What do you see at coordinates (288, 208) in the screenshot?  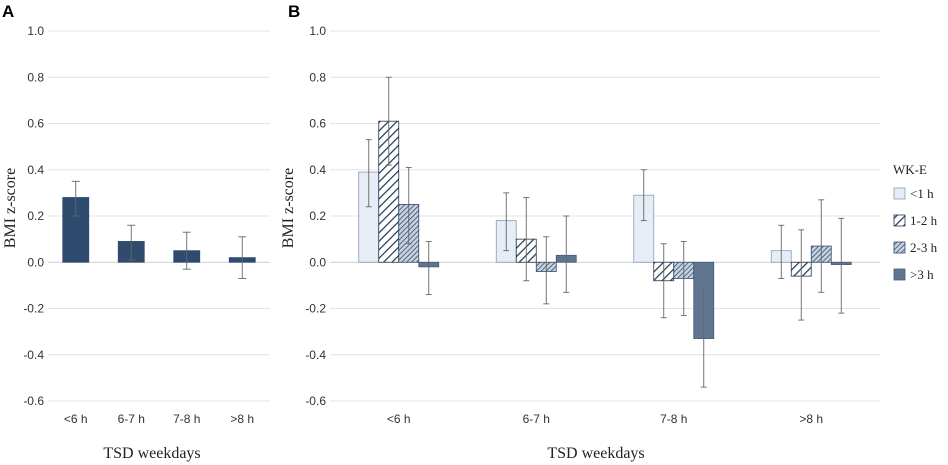 I see `panel-b-y-axis-title: BMI z-score` at bounding box center [288, 208].